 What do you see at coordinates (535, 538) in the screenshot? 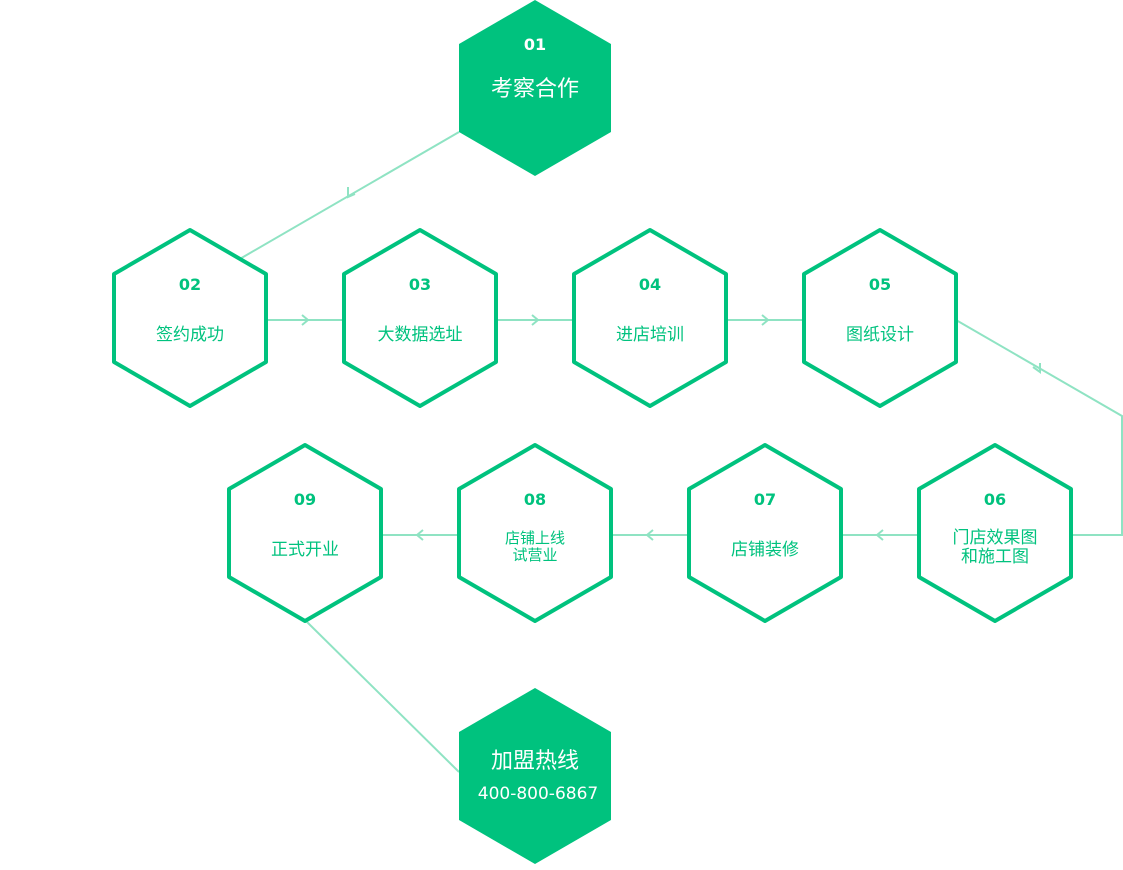
I see `step-label-line: 店铺上线` at bounding box center [535, 538].